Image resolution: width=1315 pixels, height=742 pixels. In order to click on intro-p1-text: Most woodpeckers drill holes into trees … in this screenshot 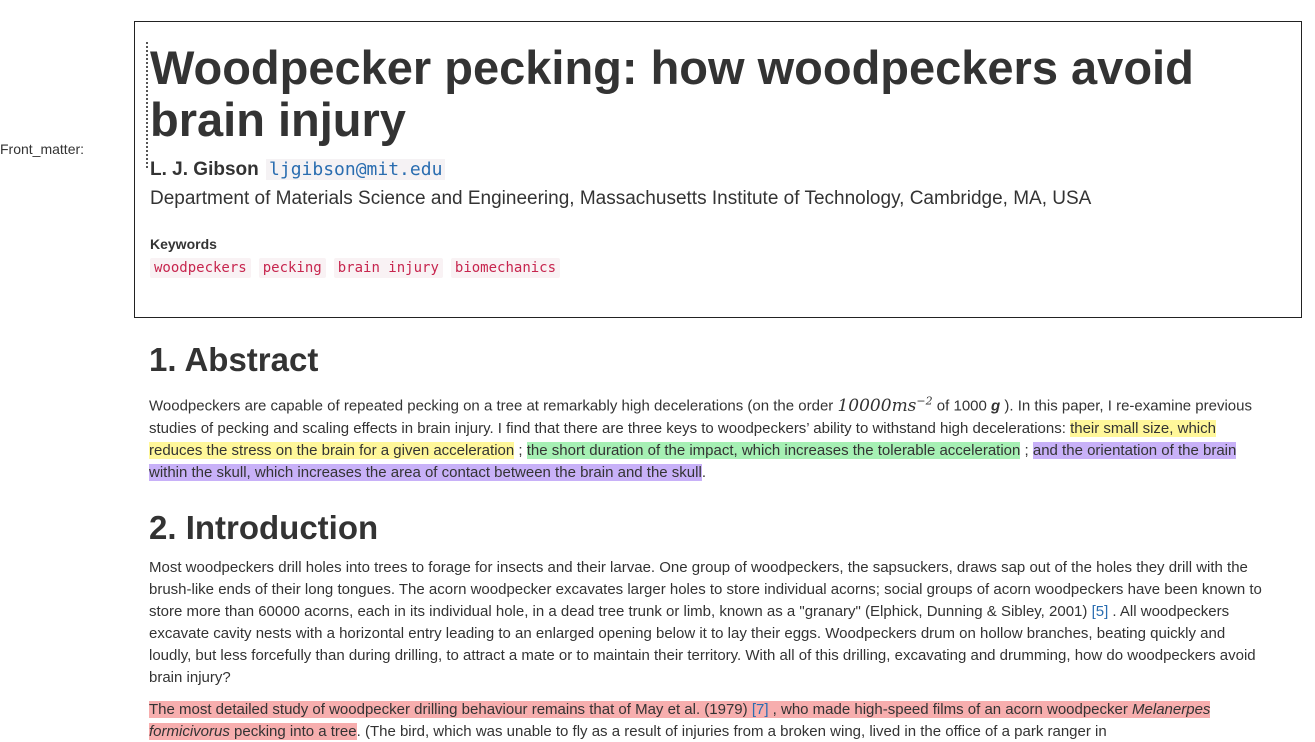, I will do `click(705, 589)`.